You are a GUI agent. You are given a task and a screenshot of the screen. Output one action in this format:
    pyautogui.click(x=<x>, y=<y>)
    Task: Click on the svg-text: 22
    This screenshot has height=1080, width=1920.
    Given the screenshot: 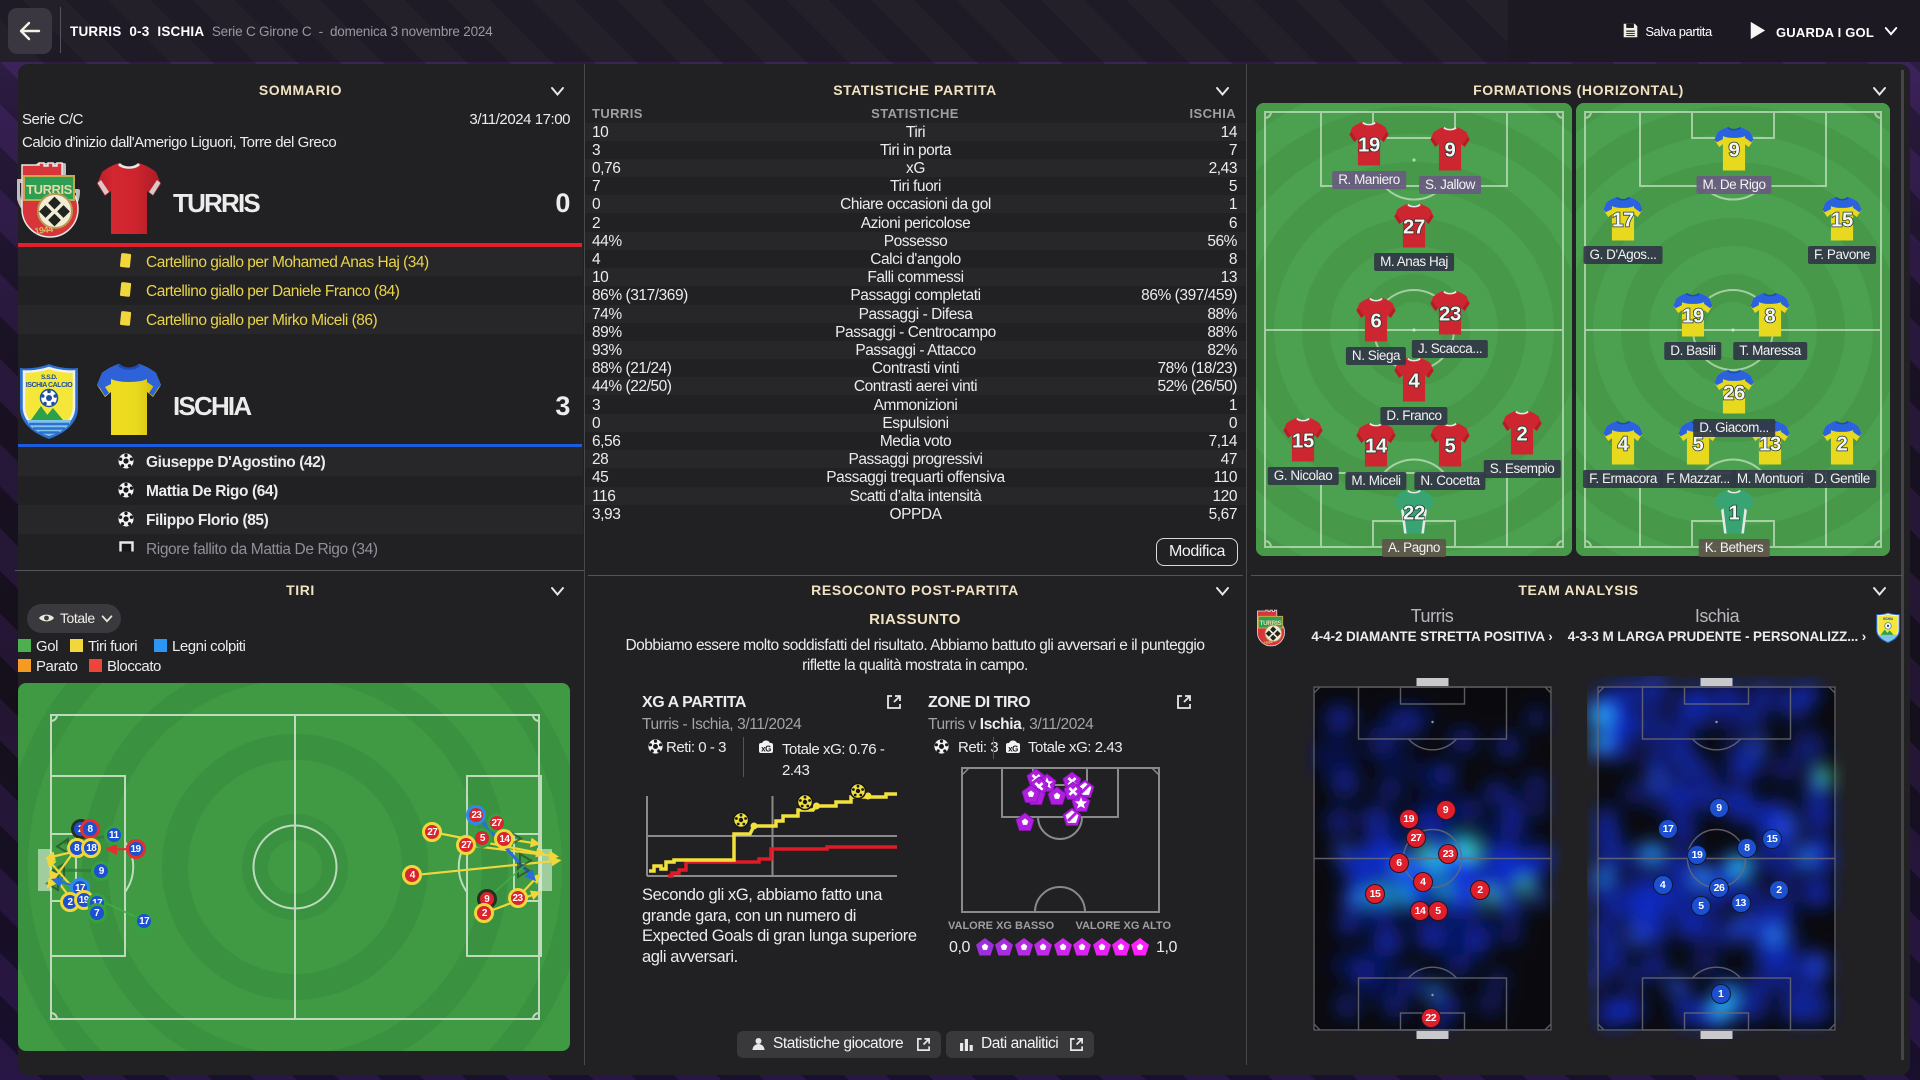 What is the action you would take?
    pyautogui.click(x=1414, y=513)
    